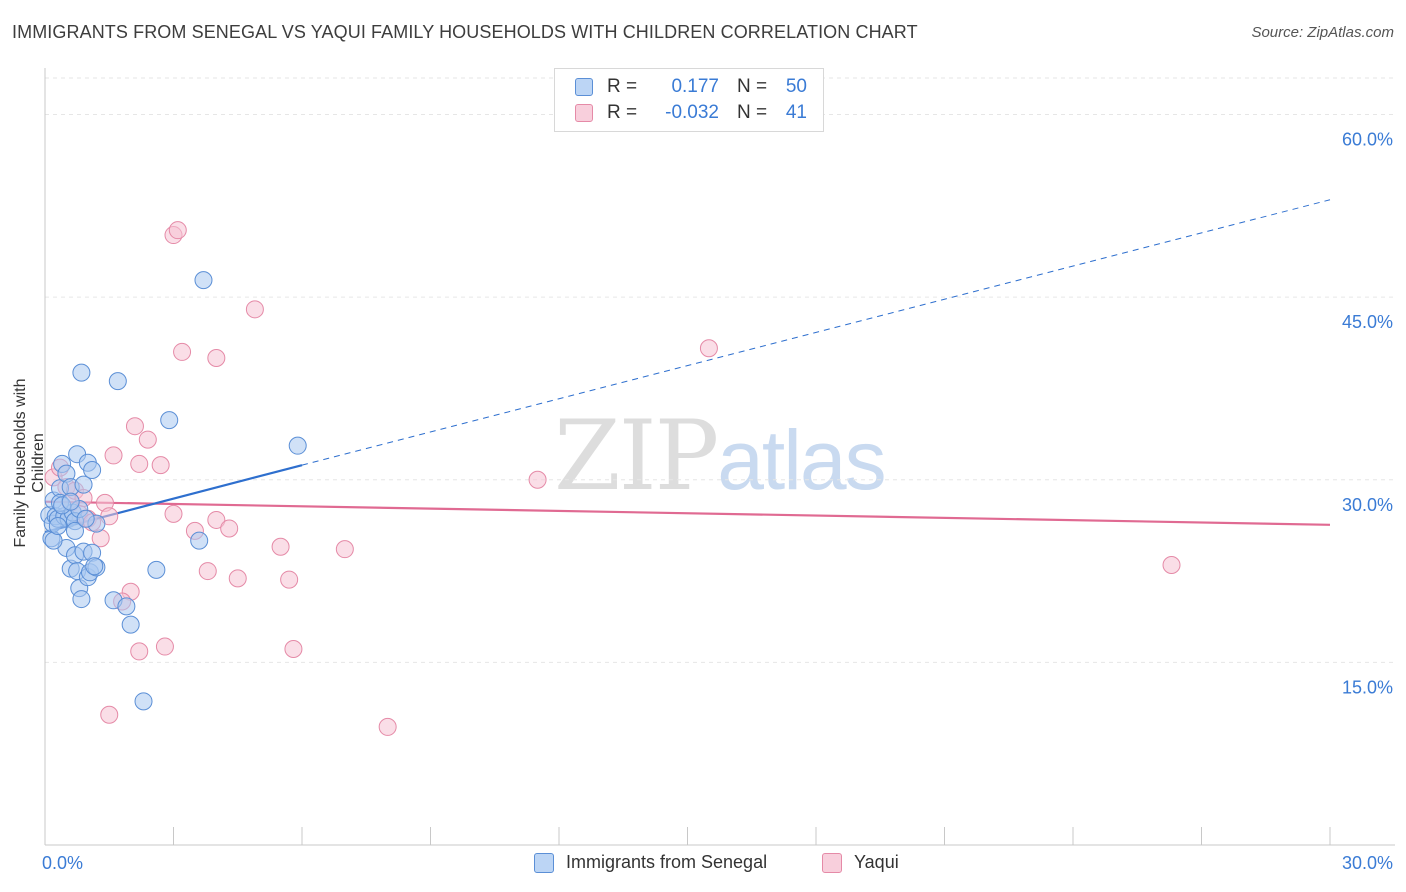  What do you see at coordinates (29, 463) in the screenshot?
I see `y-axis-label: Family Households with Children` at bounding box center [29, 463].